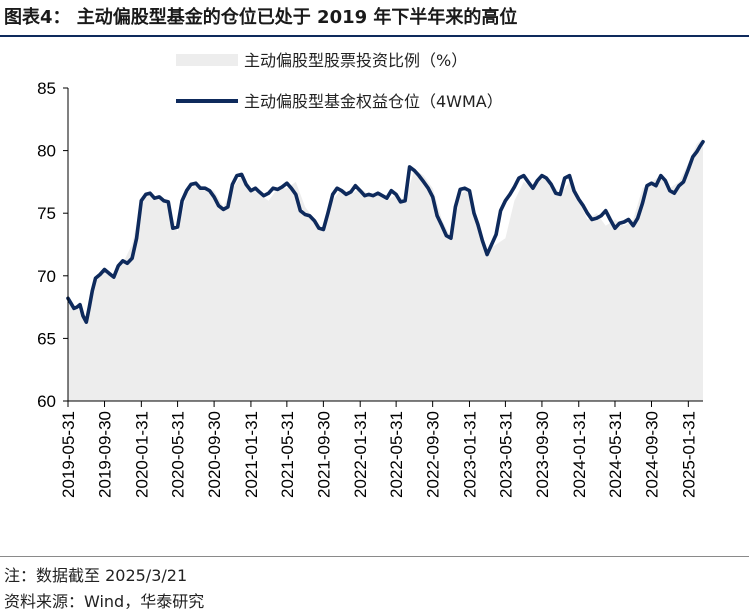 The image size is (749, 612). What do you see at coordinates (396, 454) in the screenshot?
I see `x-tick-label: 2022-05-31` at bounding box center [396, 454].